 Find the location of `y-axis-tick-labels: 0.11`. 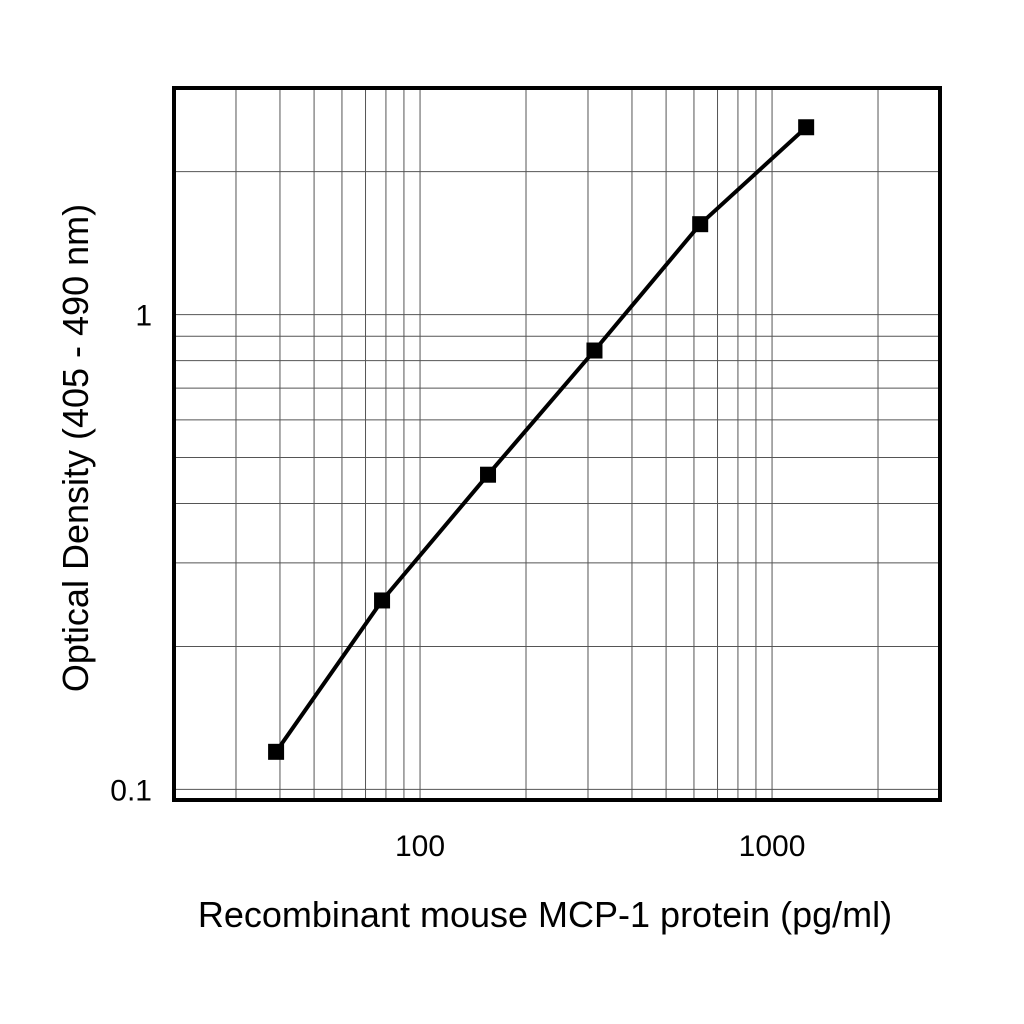

y-axis-tick-labels: 0.11 is located at coordinates (131, 554).